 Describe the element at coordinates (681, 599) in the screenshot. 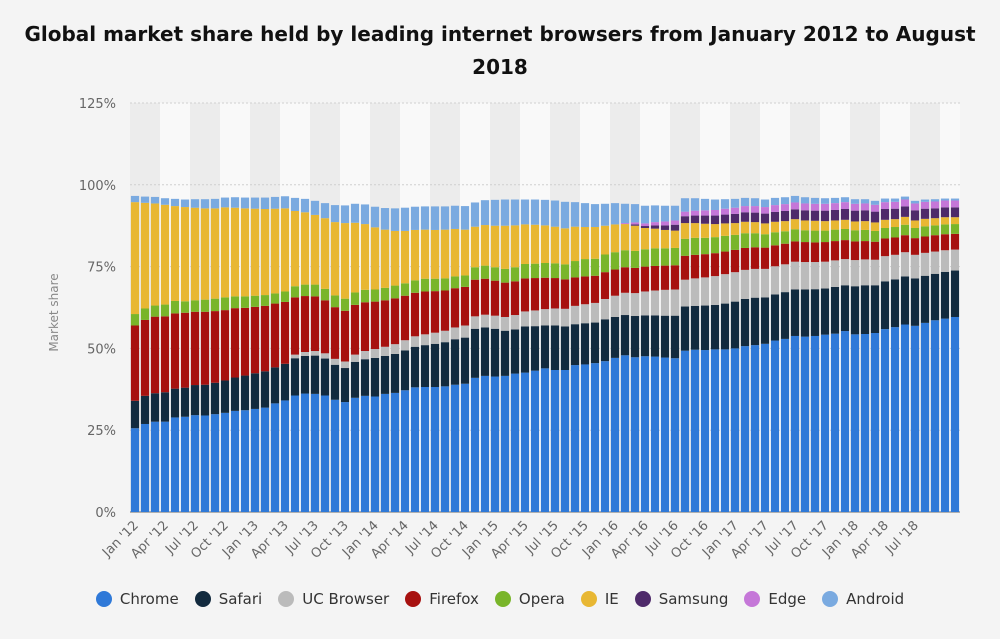

I see `legend-item-samsung: Samsung` at that location.